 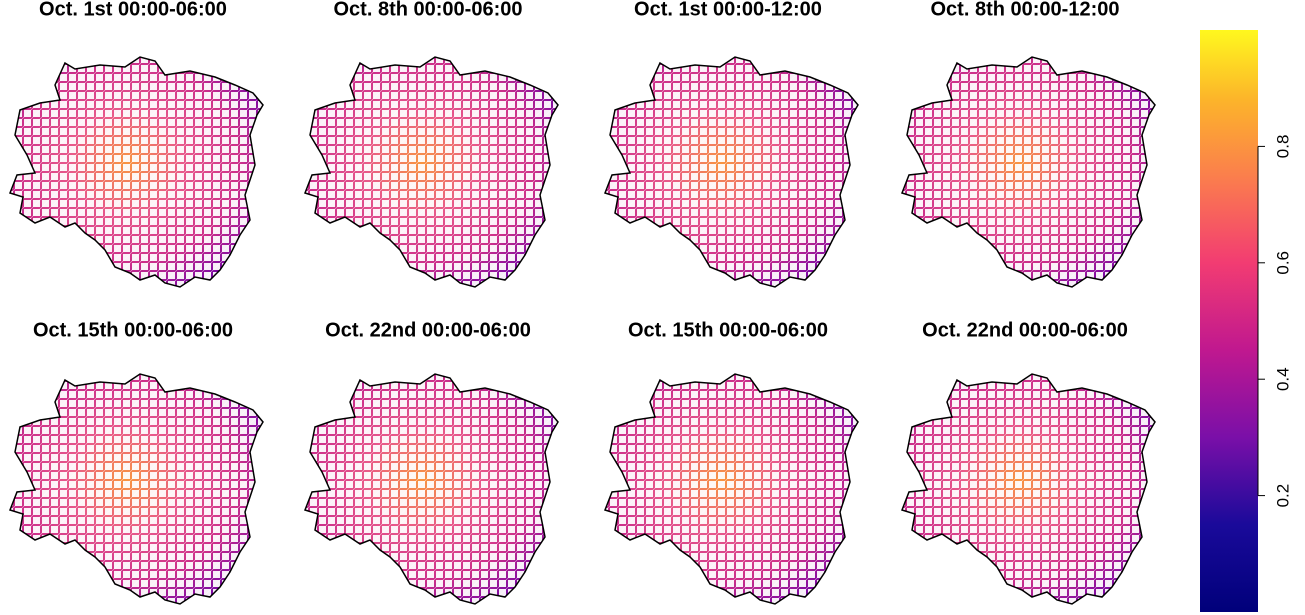 I want to click on panel-title: Oct. 1st 00:00-12:00, so click(x=728, y=10).